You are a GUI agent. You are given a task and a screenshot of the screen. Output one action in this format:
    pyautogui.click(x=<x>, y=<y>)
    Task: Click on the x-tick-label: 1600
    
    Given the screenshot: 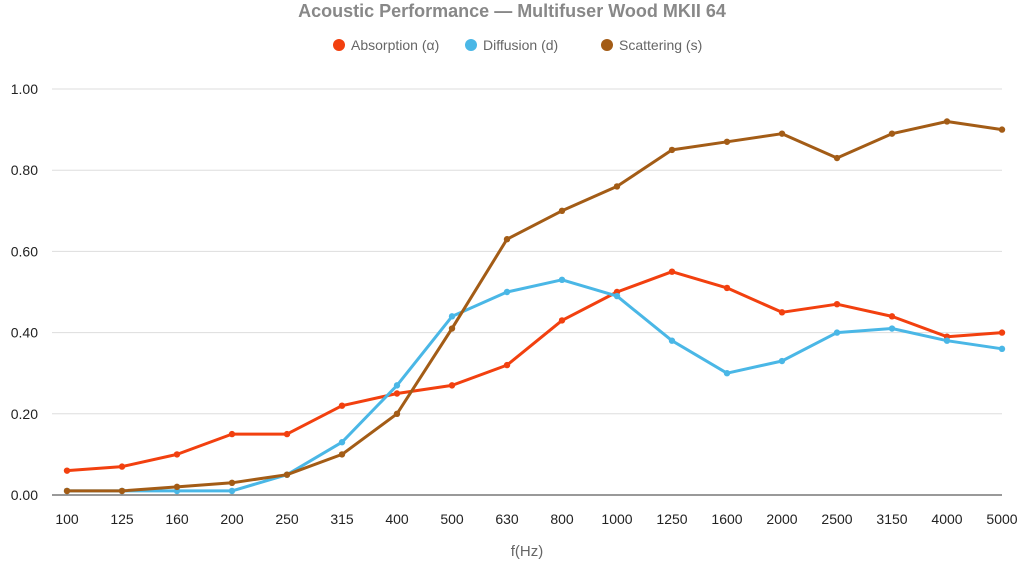 What is the action you would take?
    pyautogui.click(x=726, y=519)
    